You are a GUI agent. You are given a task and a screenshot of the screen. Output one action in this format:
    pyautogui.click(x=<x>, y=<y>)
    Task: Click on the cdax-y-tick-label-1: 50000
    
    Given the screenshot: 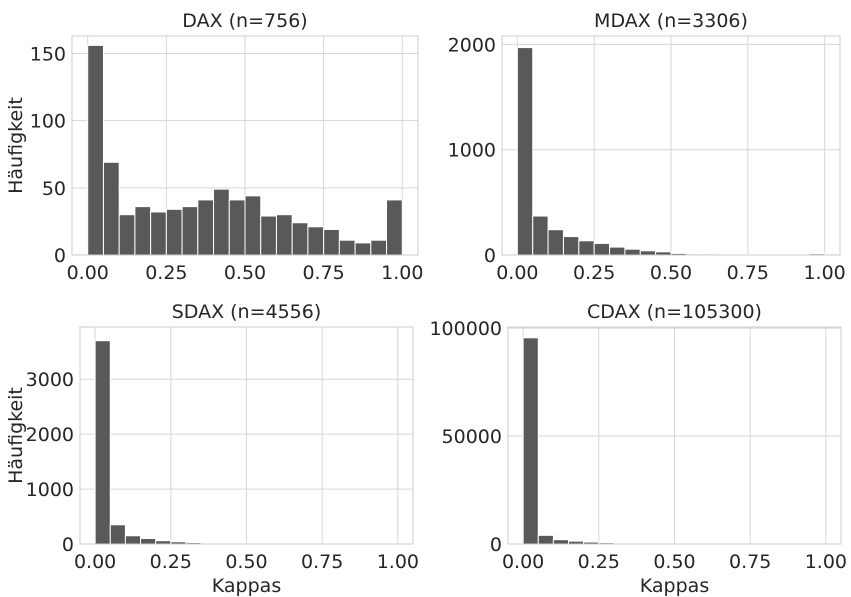 What is the action you would take?
    pyautogui.click(x=472, y=437)
    